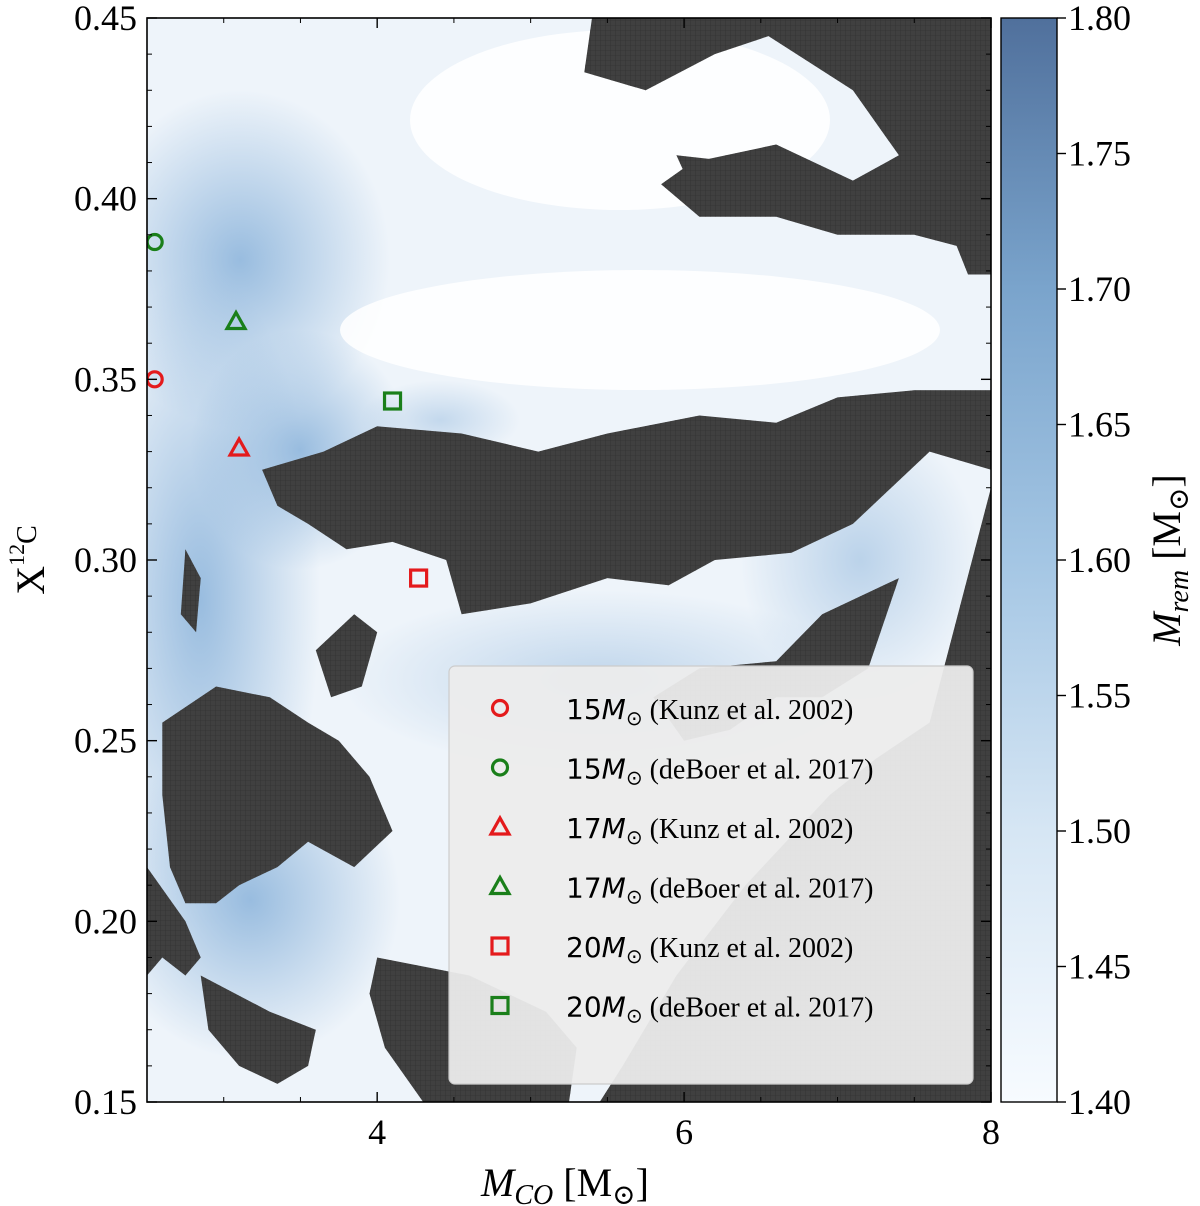  I want to click on legend-label: 17M⊙ (deBoer et al. 2017), so click(720, 890).